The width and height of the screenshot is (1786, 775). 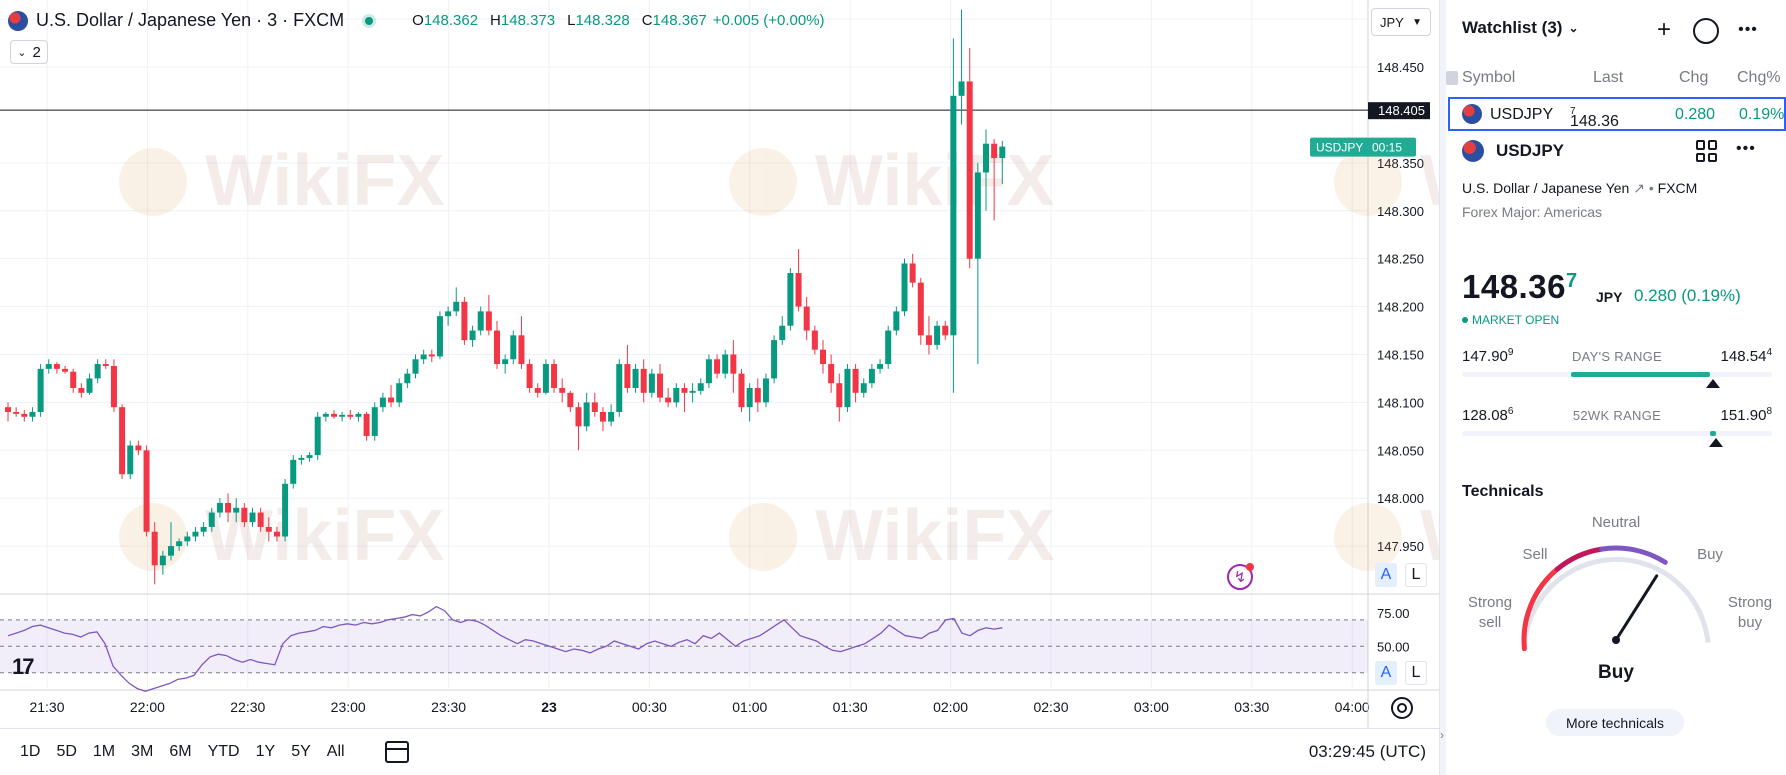 What do you see at coordinates (30, 751) in the screenshot?
I see `range-button-1d: 1D` at bounding box center [30, 751].